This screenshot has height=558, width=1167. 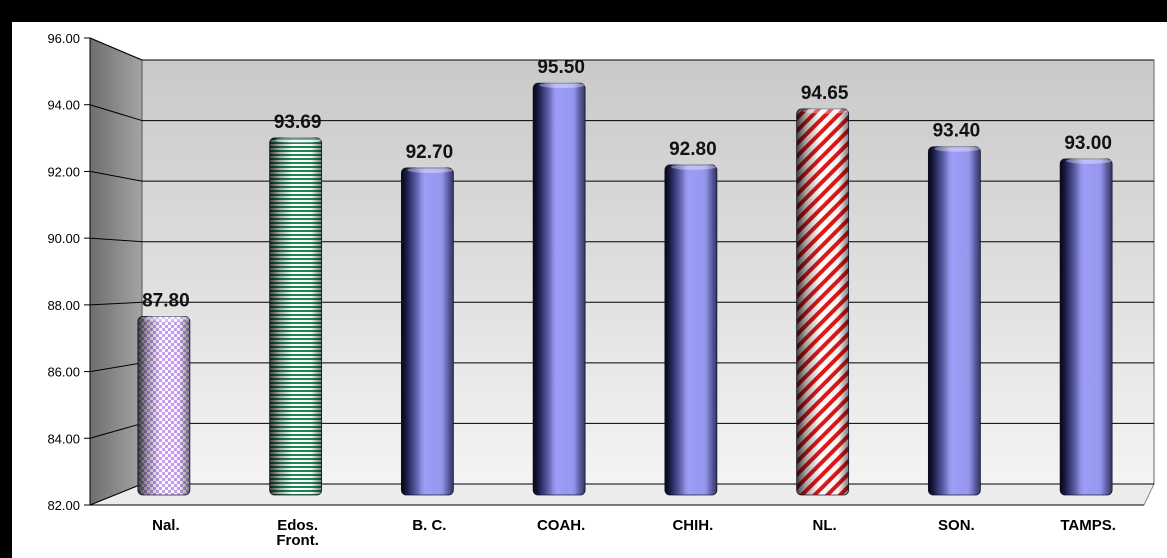 I want to click on y-tick-label: 92.00, so click(x=63, y=171).